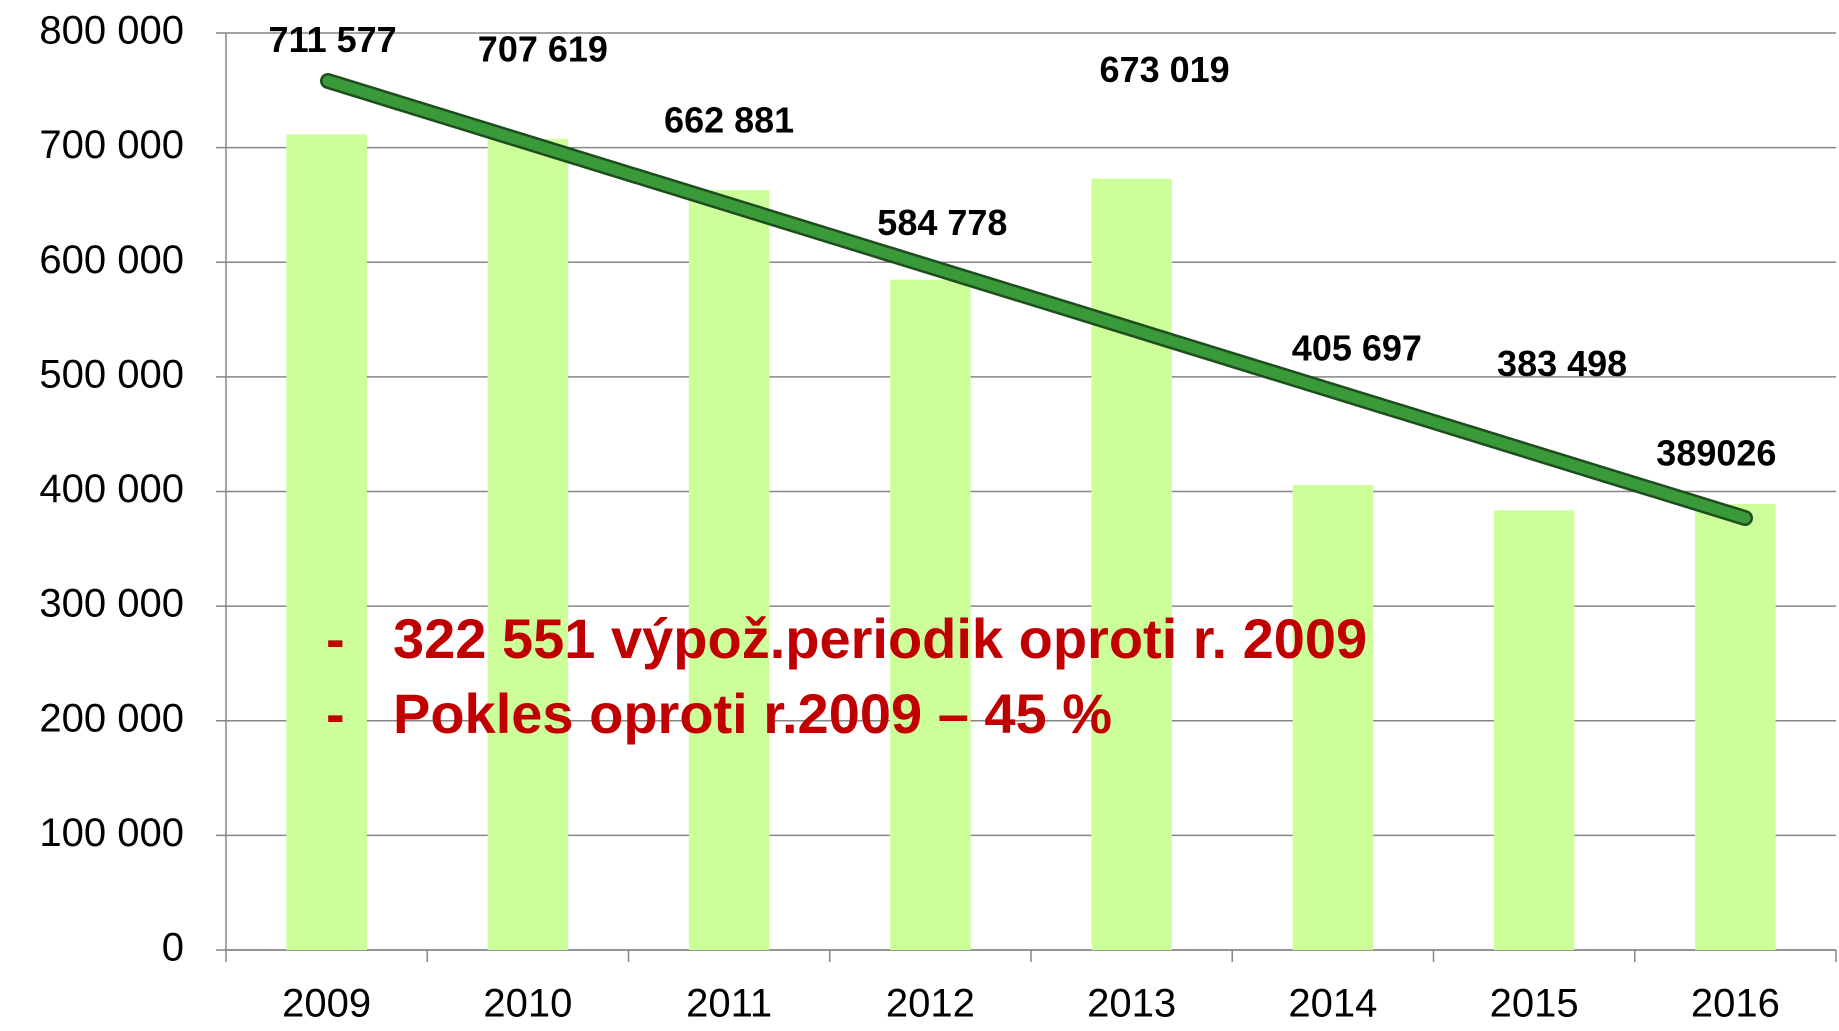 The width and height of the screenshot is (1839, 1031). I want to click on x-tick-label: 2015, so click(1534, 1004).